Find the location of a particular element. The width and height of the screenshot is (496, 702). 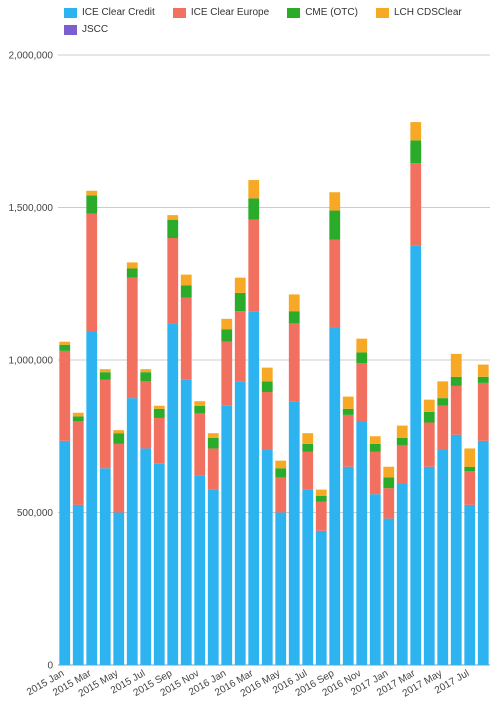

legend-item-cme-otc: CME (OTC) is located at coordinates (322, 12).